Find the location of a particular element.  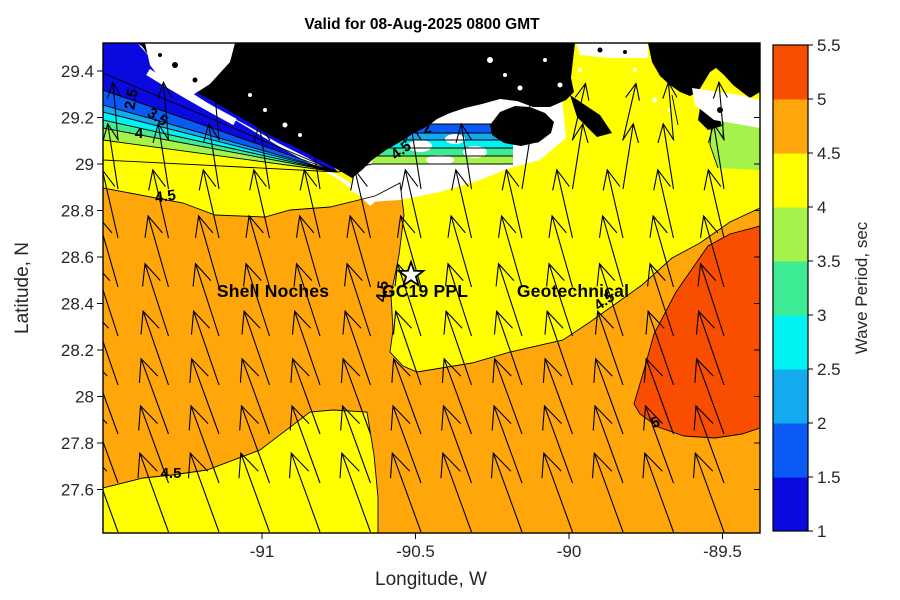

contour-value-label: 4 is located at coordinates (139, 133).